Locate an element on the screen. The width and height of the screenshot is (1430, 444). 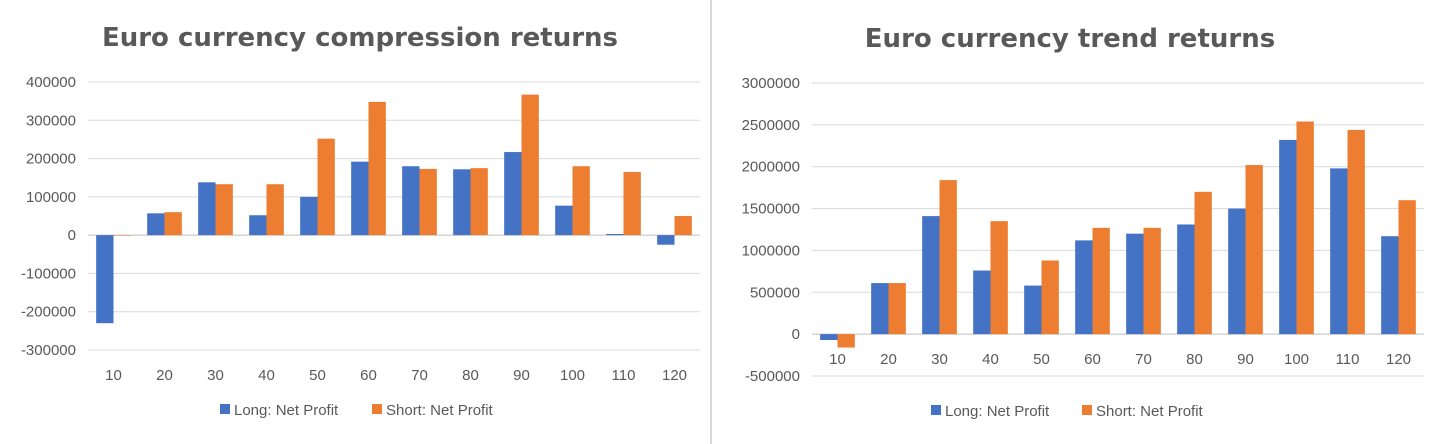
chart-title: Euro currency compression returns is located at coordinates (360, 38).